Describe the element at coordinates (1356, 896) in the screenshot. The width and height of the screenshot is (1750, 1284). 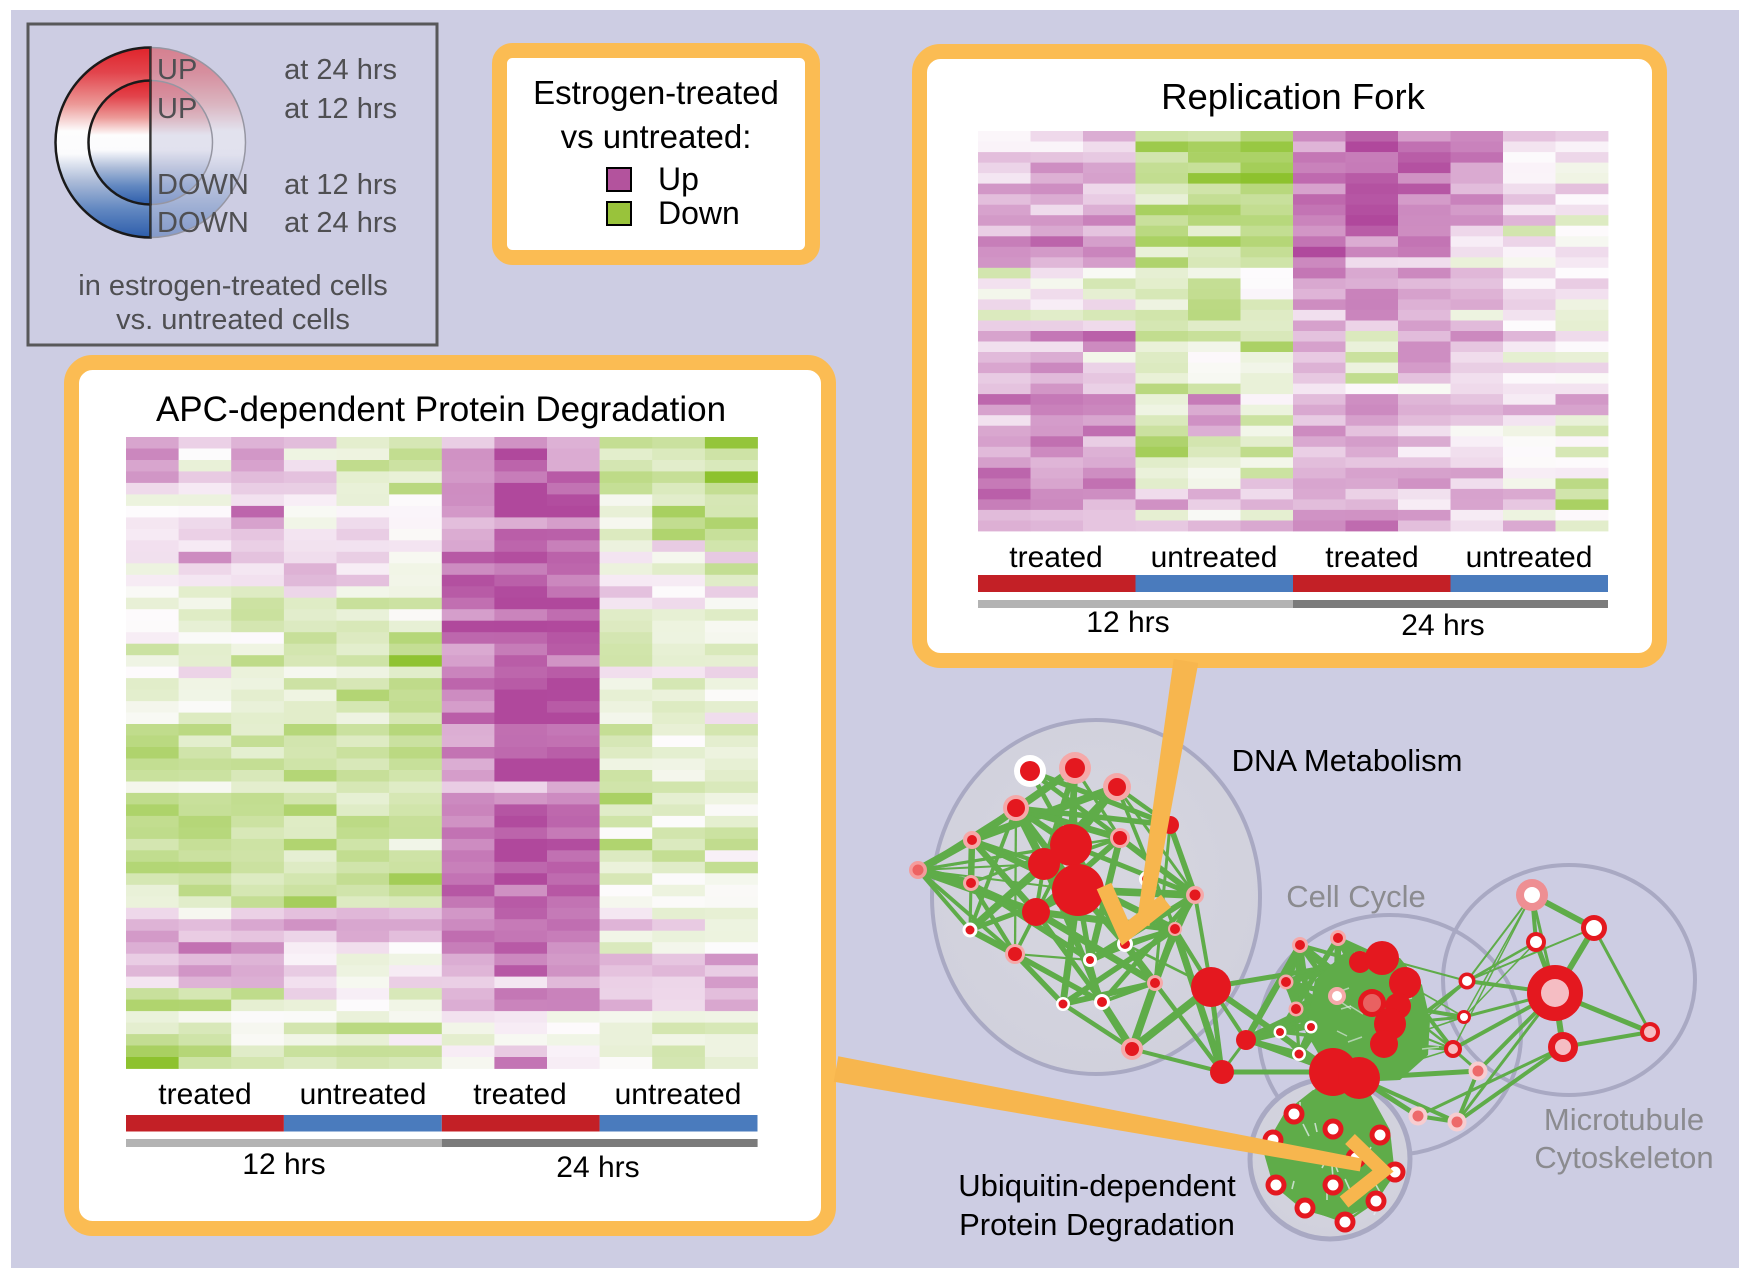
I see `svg-text: Cell Cycle` at that location.